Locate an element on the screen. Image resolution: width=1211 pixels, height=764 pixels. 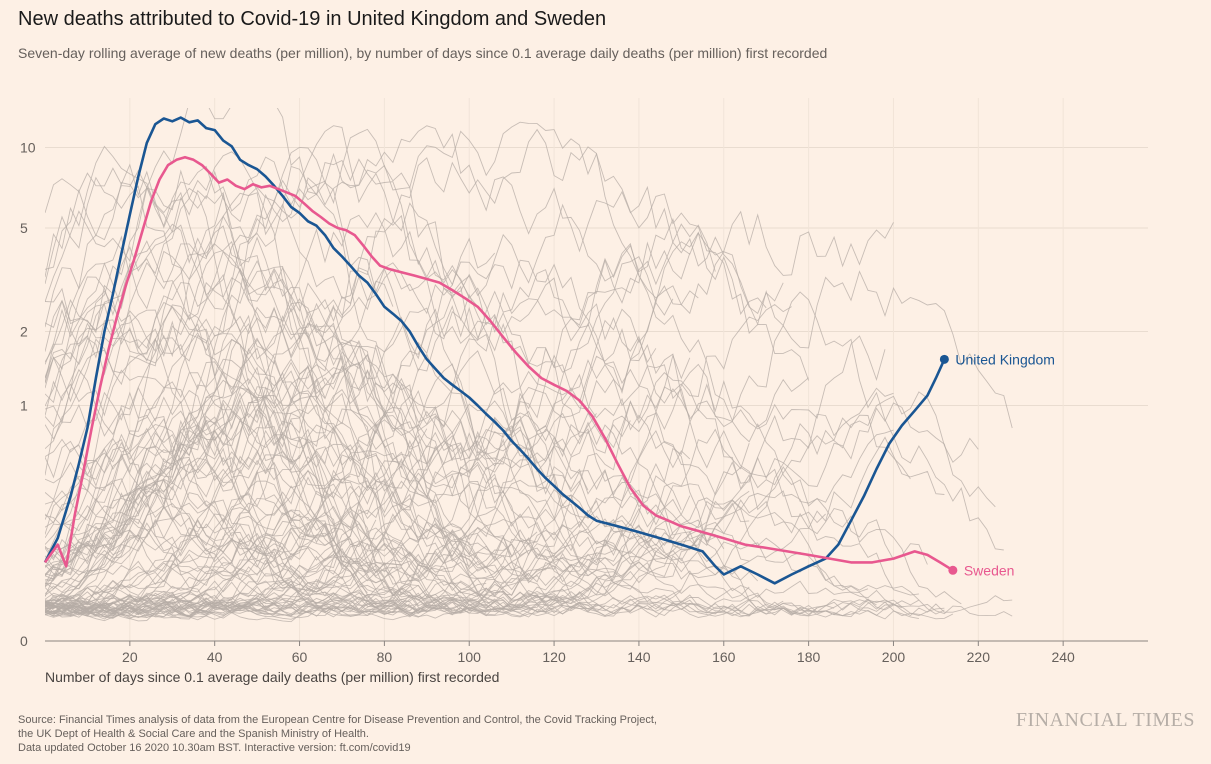
ft-logo: FINANCIAL TIMES is located at coordinates (1105, 720).